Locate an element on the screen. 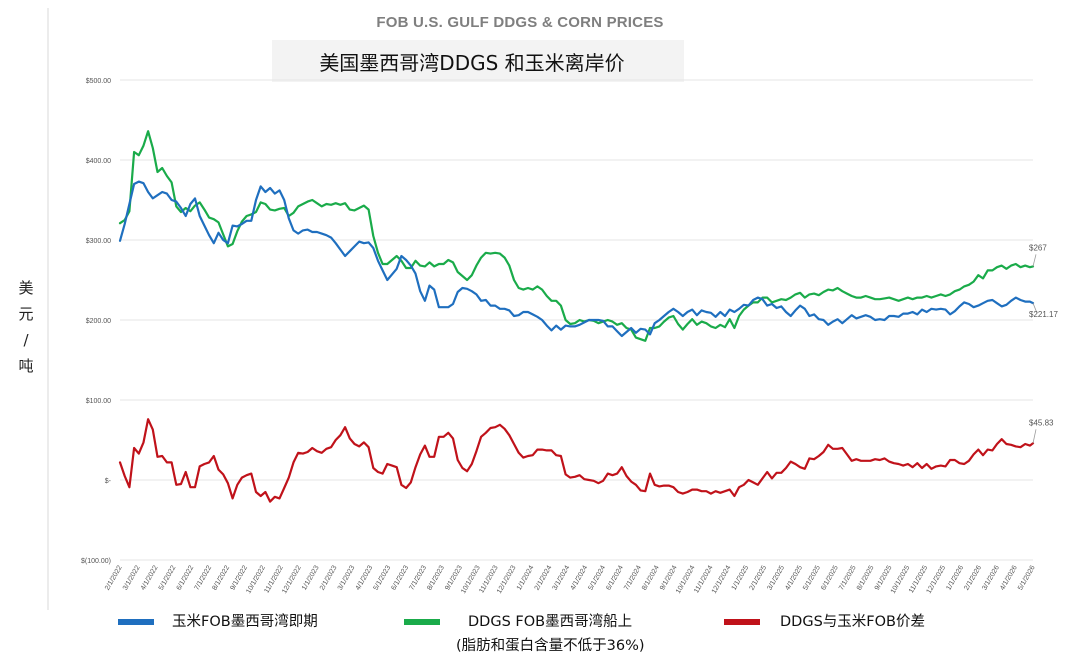  x-tick-label: 4/1/2025 is located at coordinates (794, 577).